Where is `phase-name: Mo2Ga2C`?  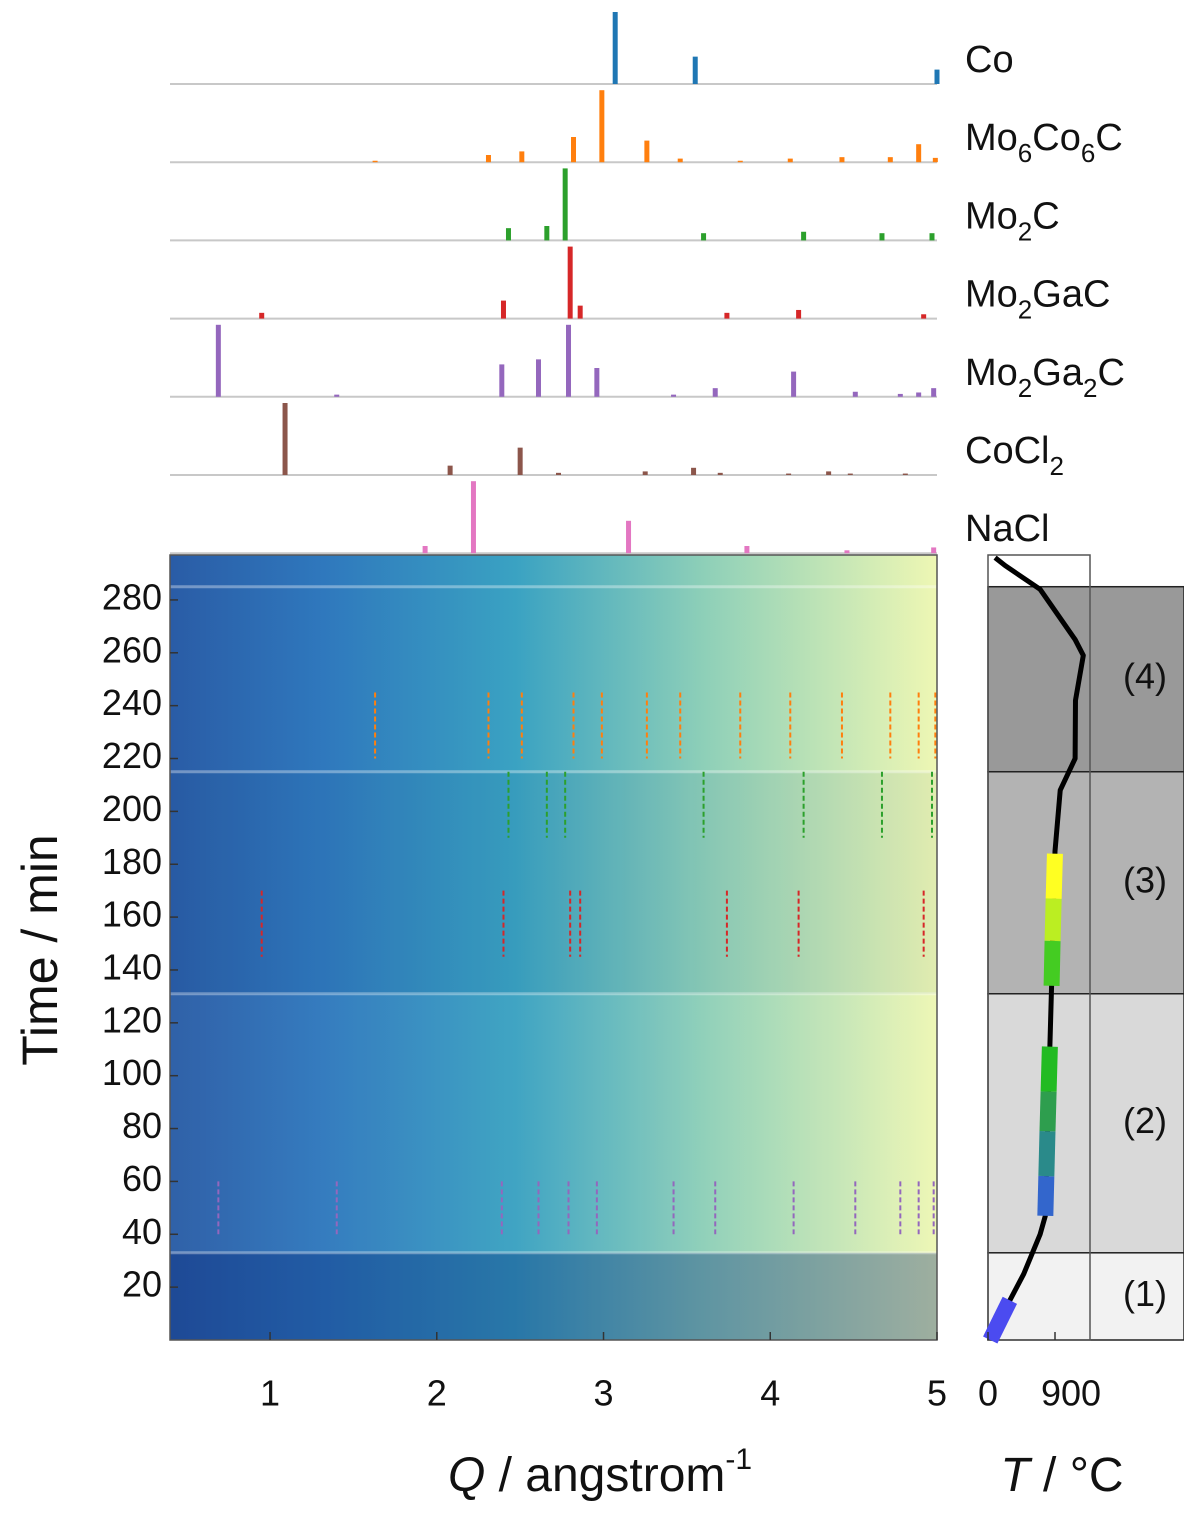
phase-name: Mo2Ga2C is located at coordinates (1045, 377).